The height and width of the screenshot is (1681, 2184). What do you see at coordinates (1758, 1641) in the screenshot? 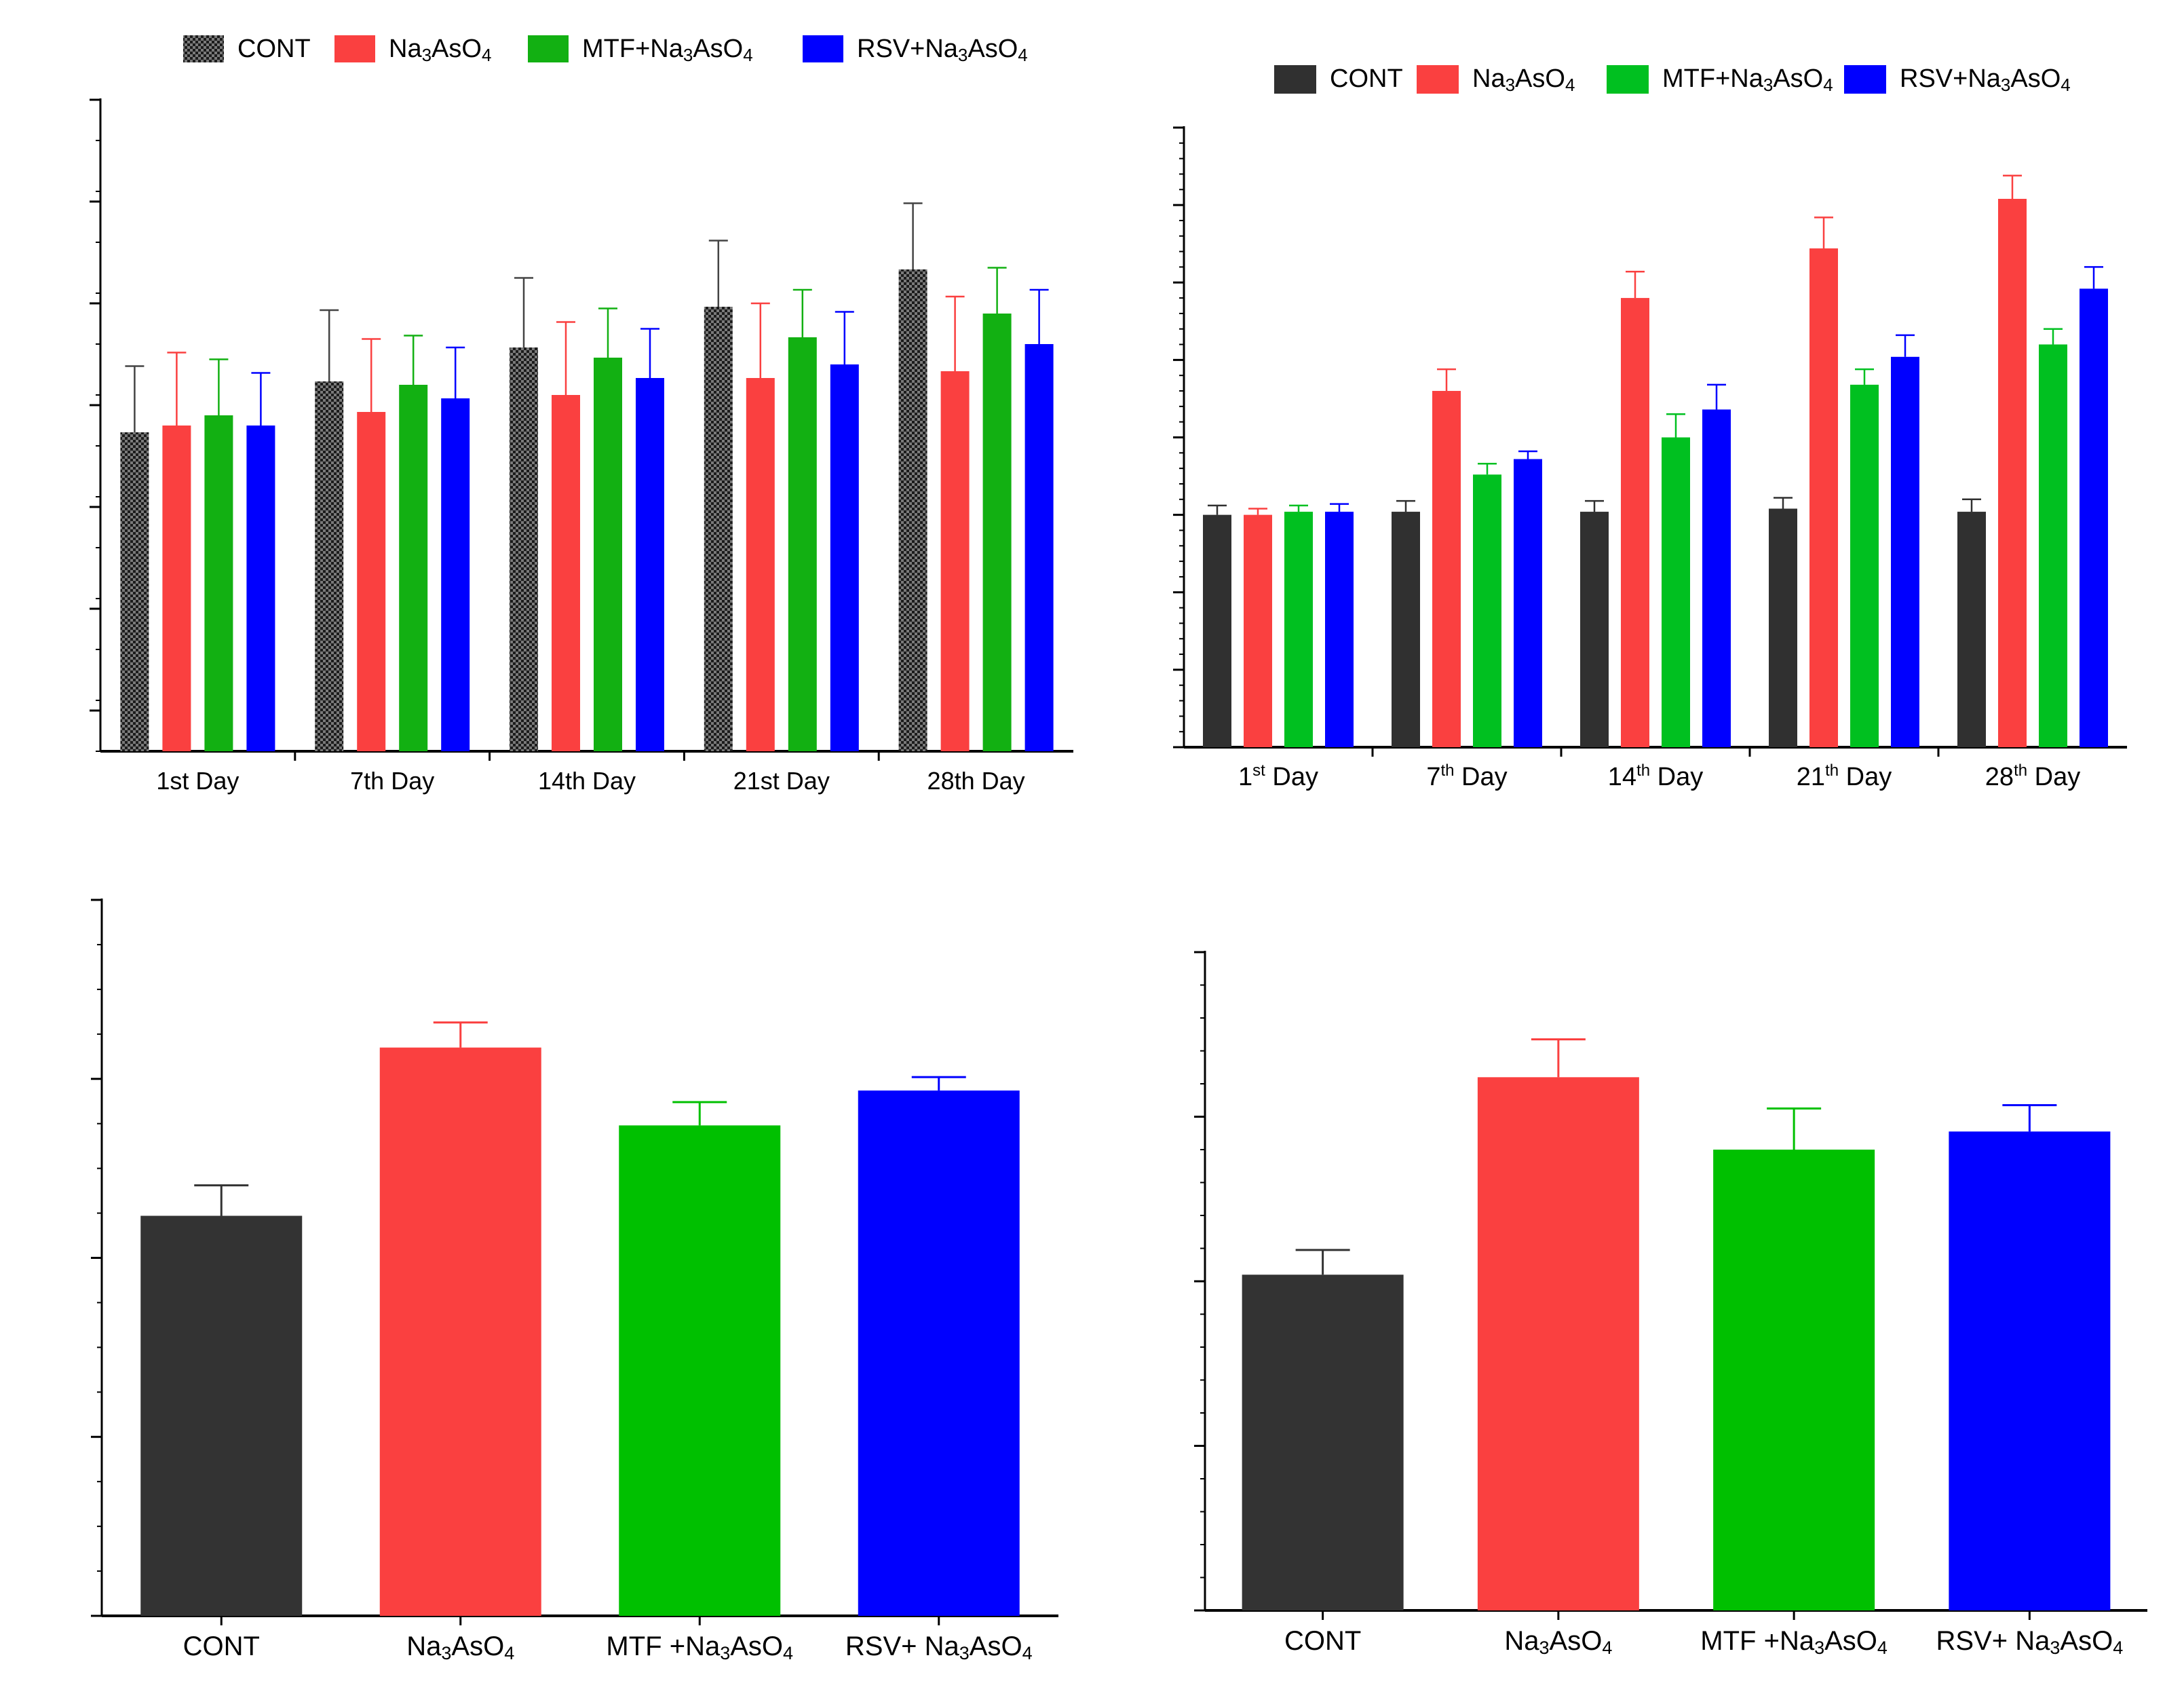
I see `text-part: MTF +Na` at bounding box center [1758, 1641].